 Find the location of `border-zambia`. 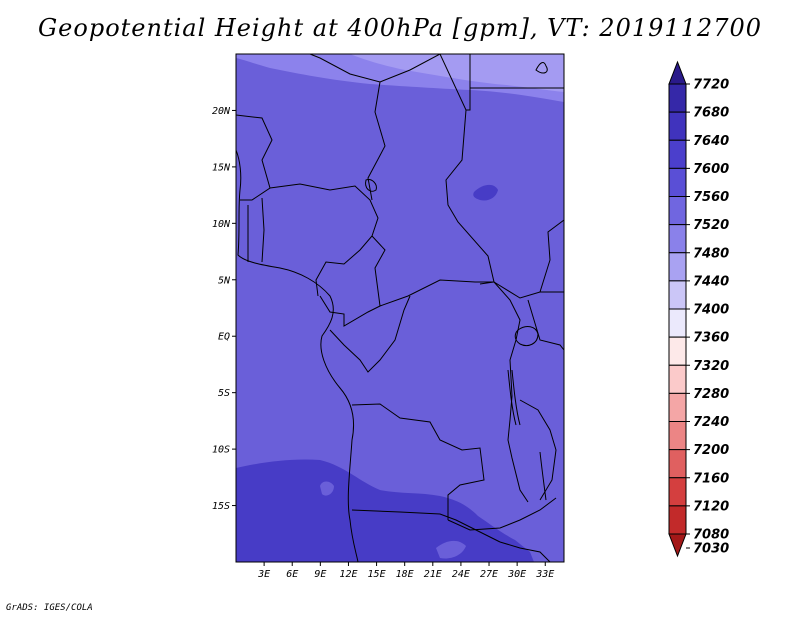

border-zambia is located at coordinates (502, 514).